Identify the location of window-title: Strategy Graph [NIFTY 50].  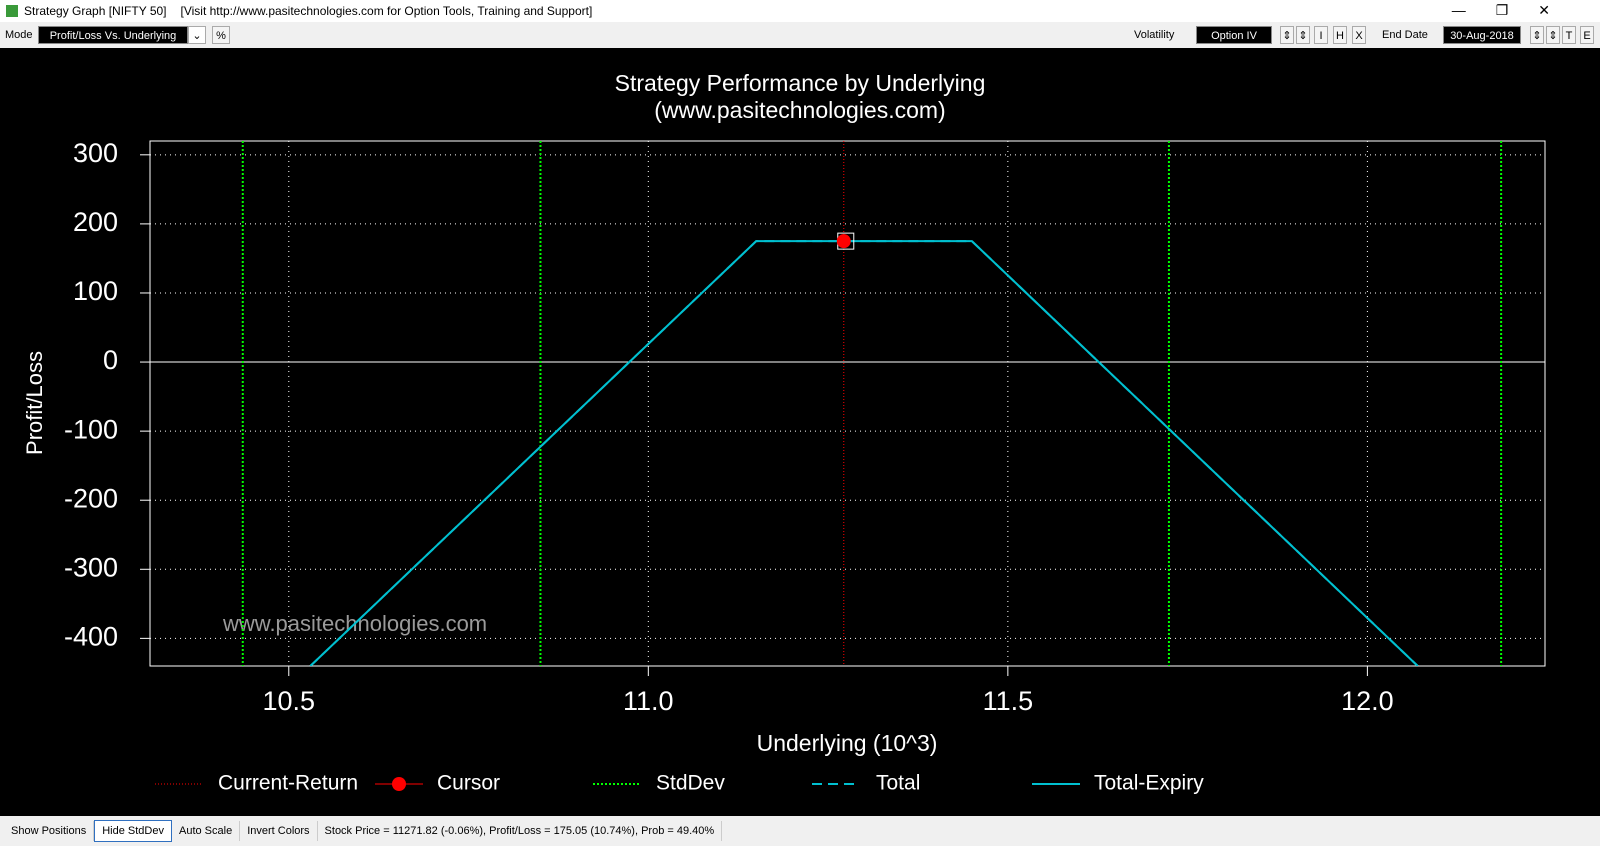
(95, 11).